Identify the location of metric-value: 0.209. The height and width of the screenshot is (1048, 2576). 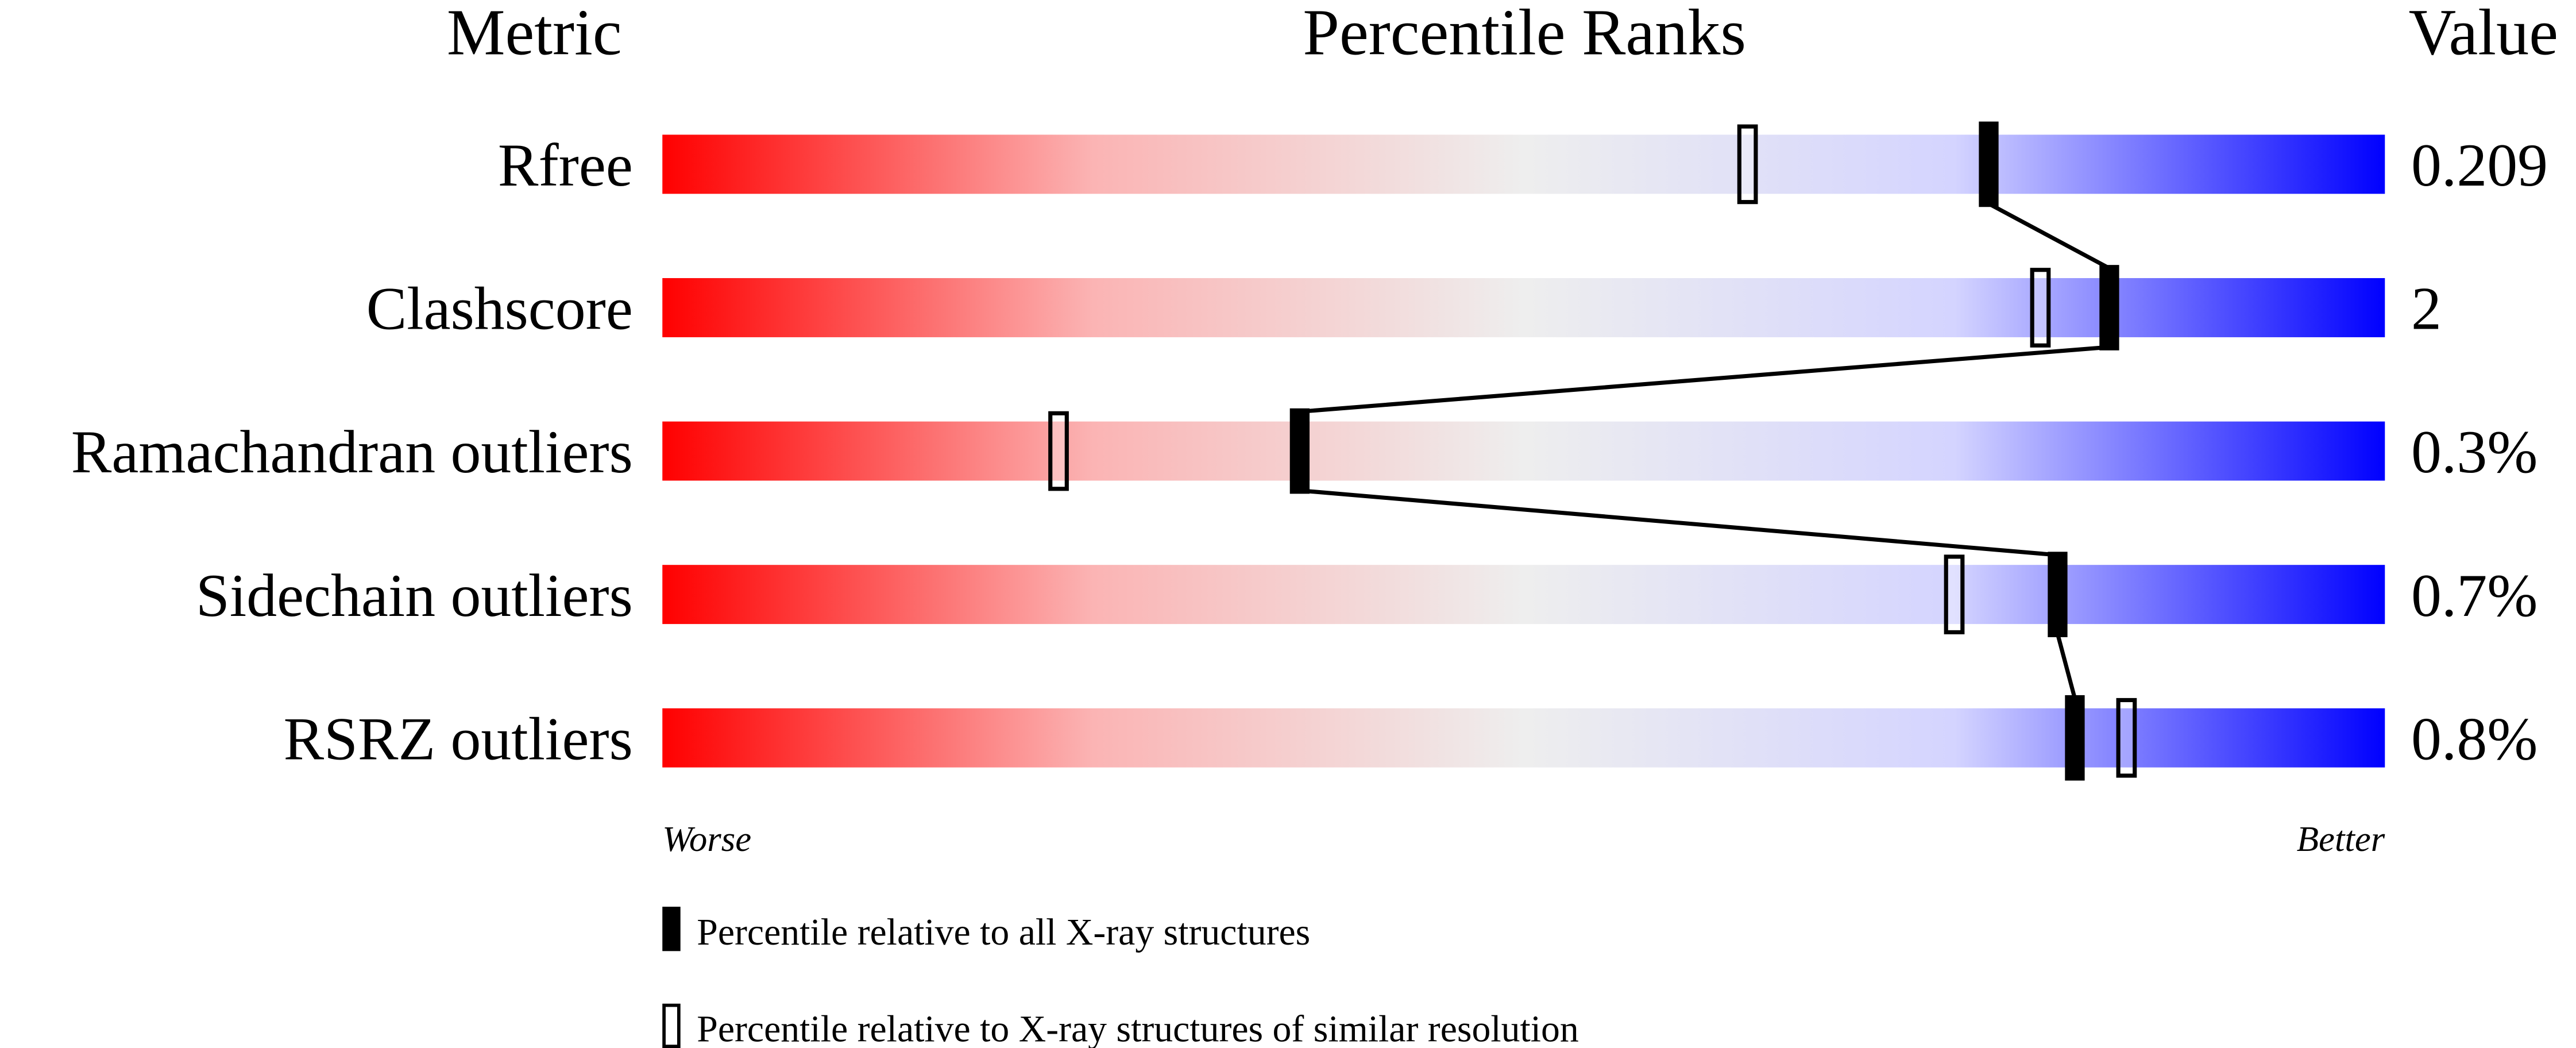
(2479, 166).